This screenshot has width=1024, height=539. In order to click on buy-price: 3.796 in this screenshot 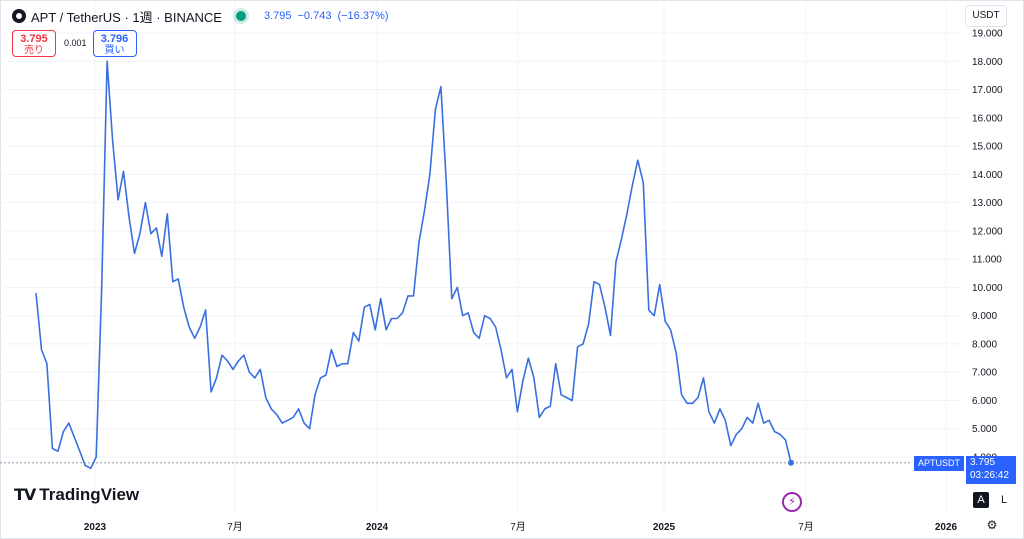, I will do `click(114, 39)`.